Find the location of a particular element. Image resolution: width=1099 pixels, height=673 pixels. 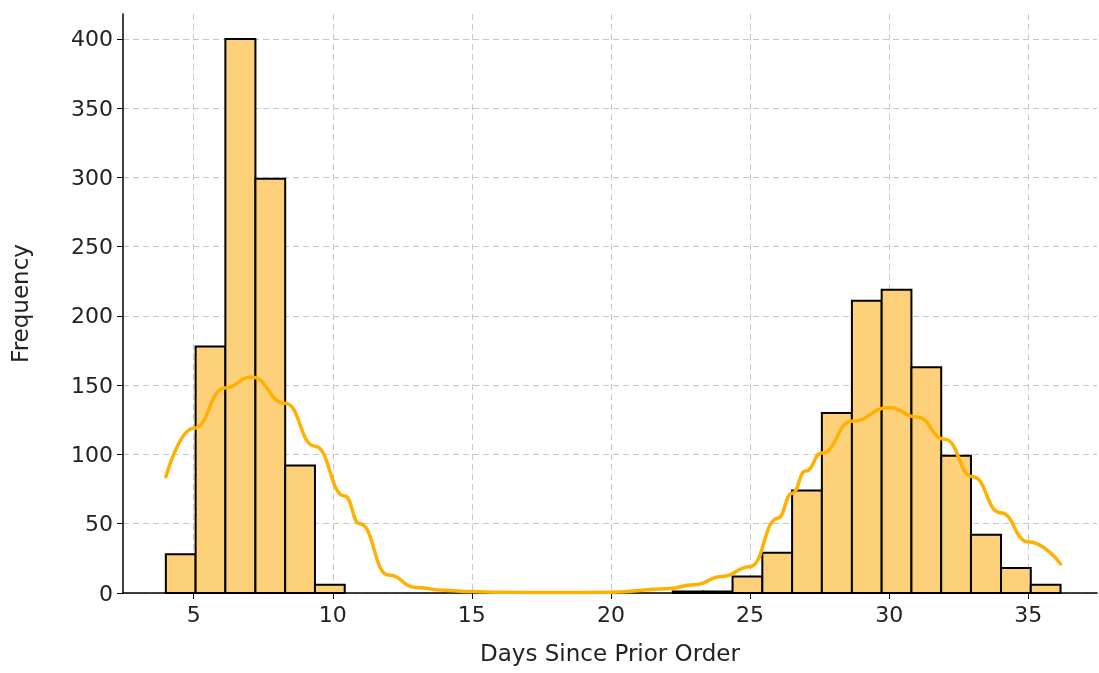

y-tick-label: 100 is located at coordinates (92, 454).